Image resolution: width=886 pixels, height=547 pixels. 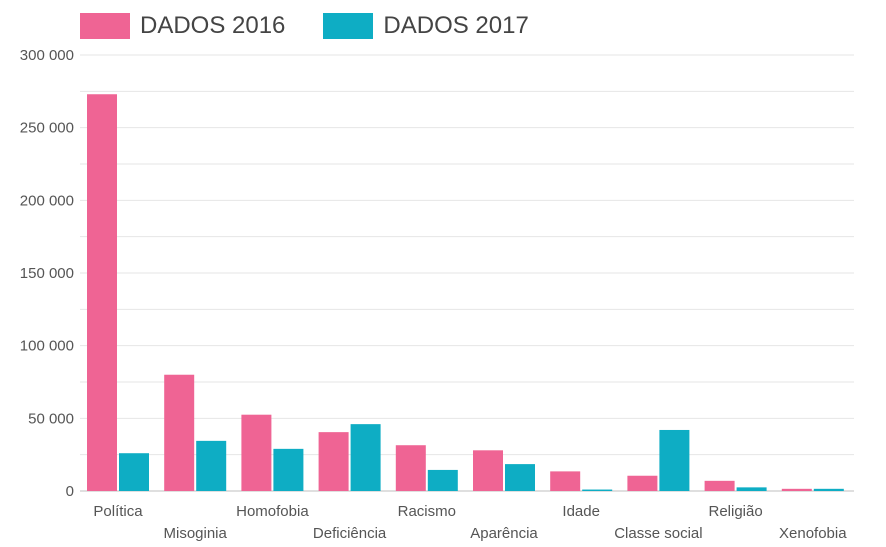 What do you see at coordinates (658, 533) in the screenshot?
I see `x-tick-label: Classe social` at bounding box center [658, 533].